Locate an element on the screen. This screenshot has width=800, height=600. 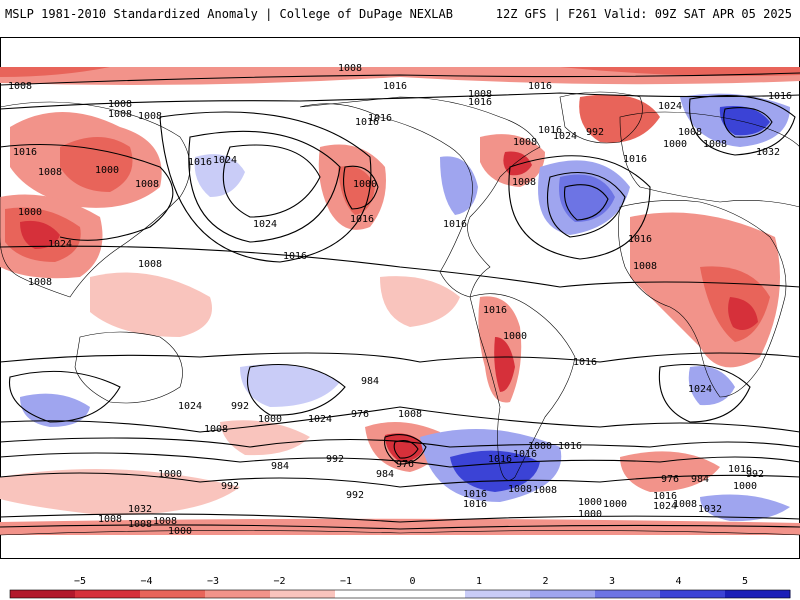
isobar-1000-antarctic is located at coordinates (400, 518).